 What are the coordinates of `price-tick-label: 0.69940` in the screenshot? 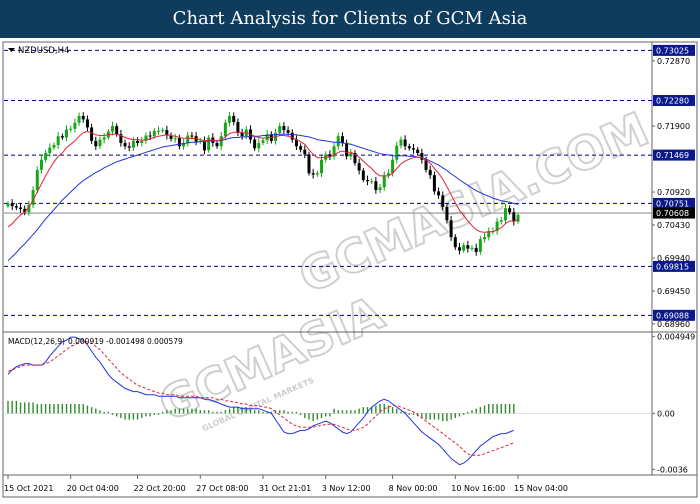 It's located at (673, 258).